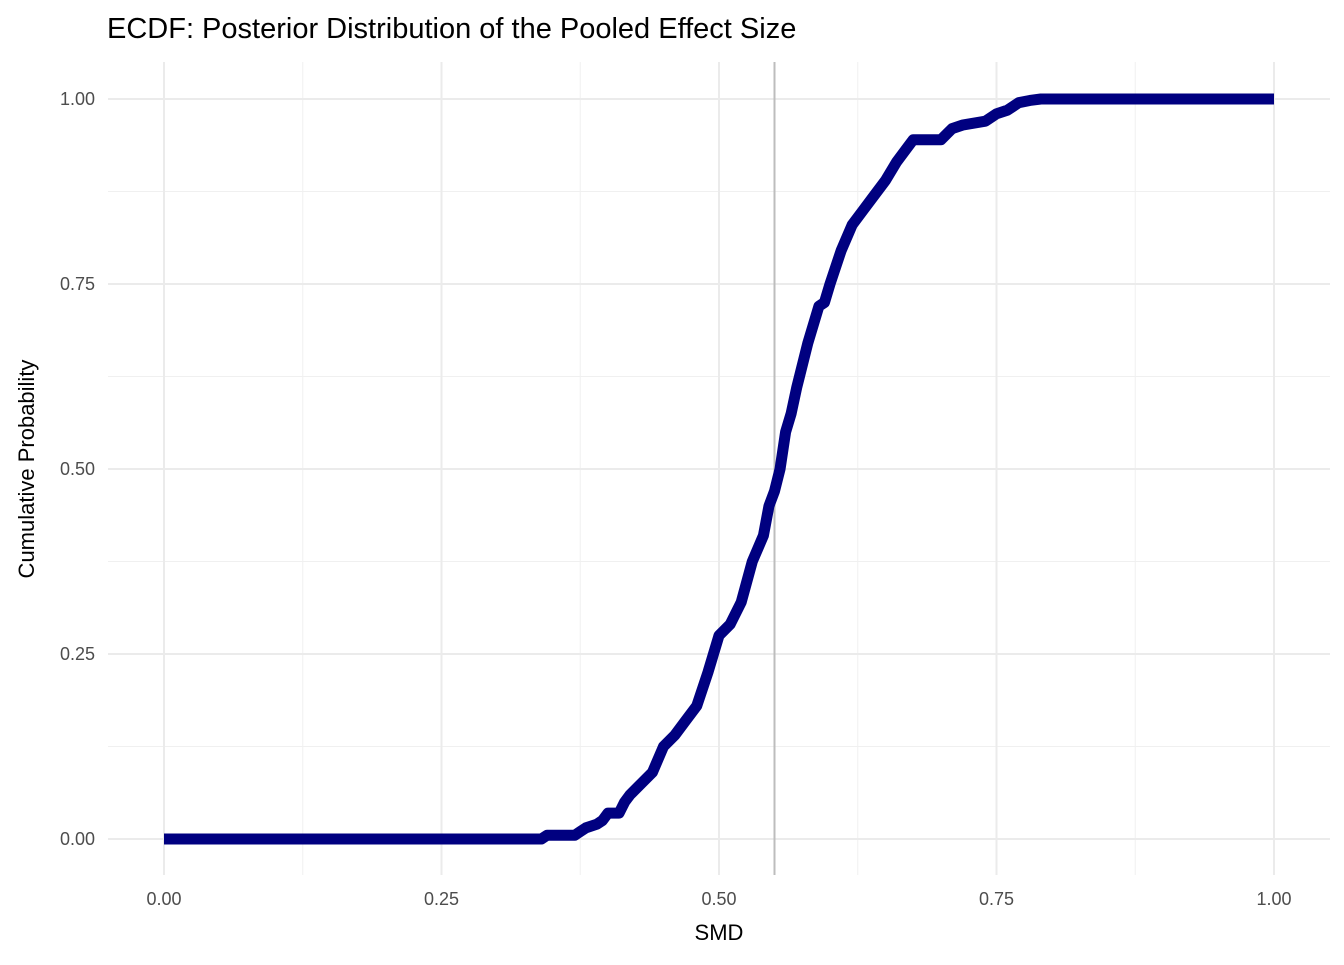 This screenshot has width=1344, height=965. What do you see at coordinates (77, 99) in the screenshot?
I see `y-tick-label: 1.00` at bounding box center [77, 99].